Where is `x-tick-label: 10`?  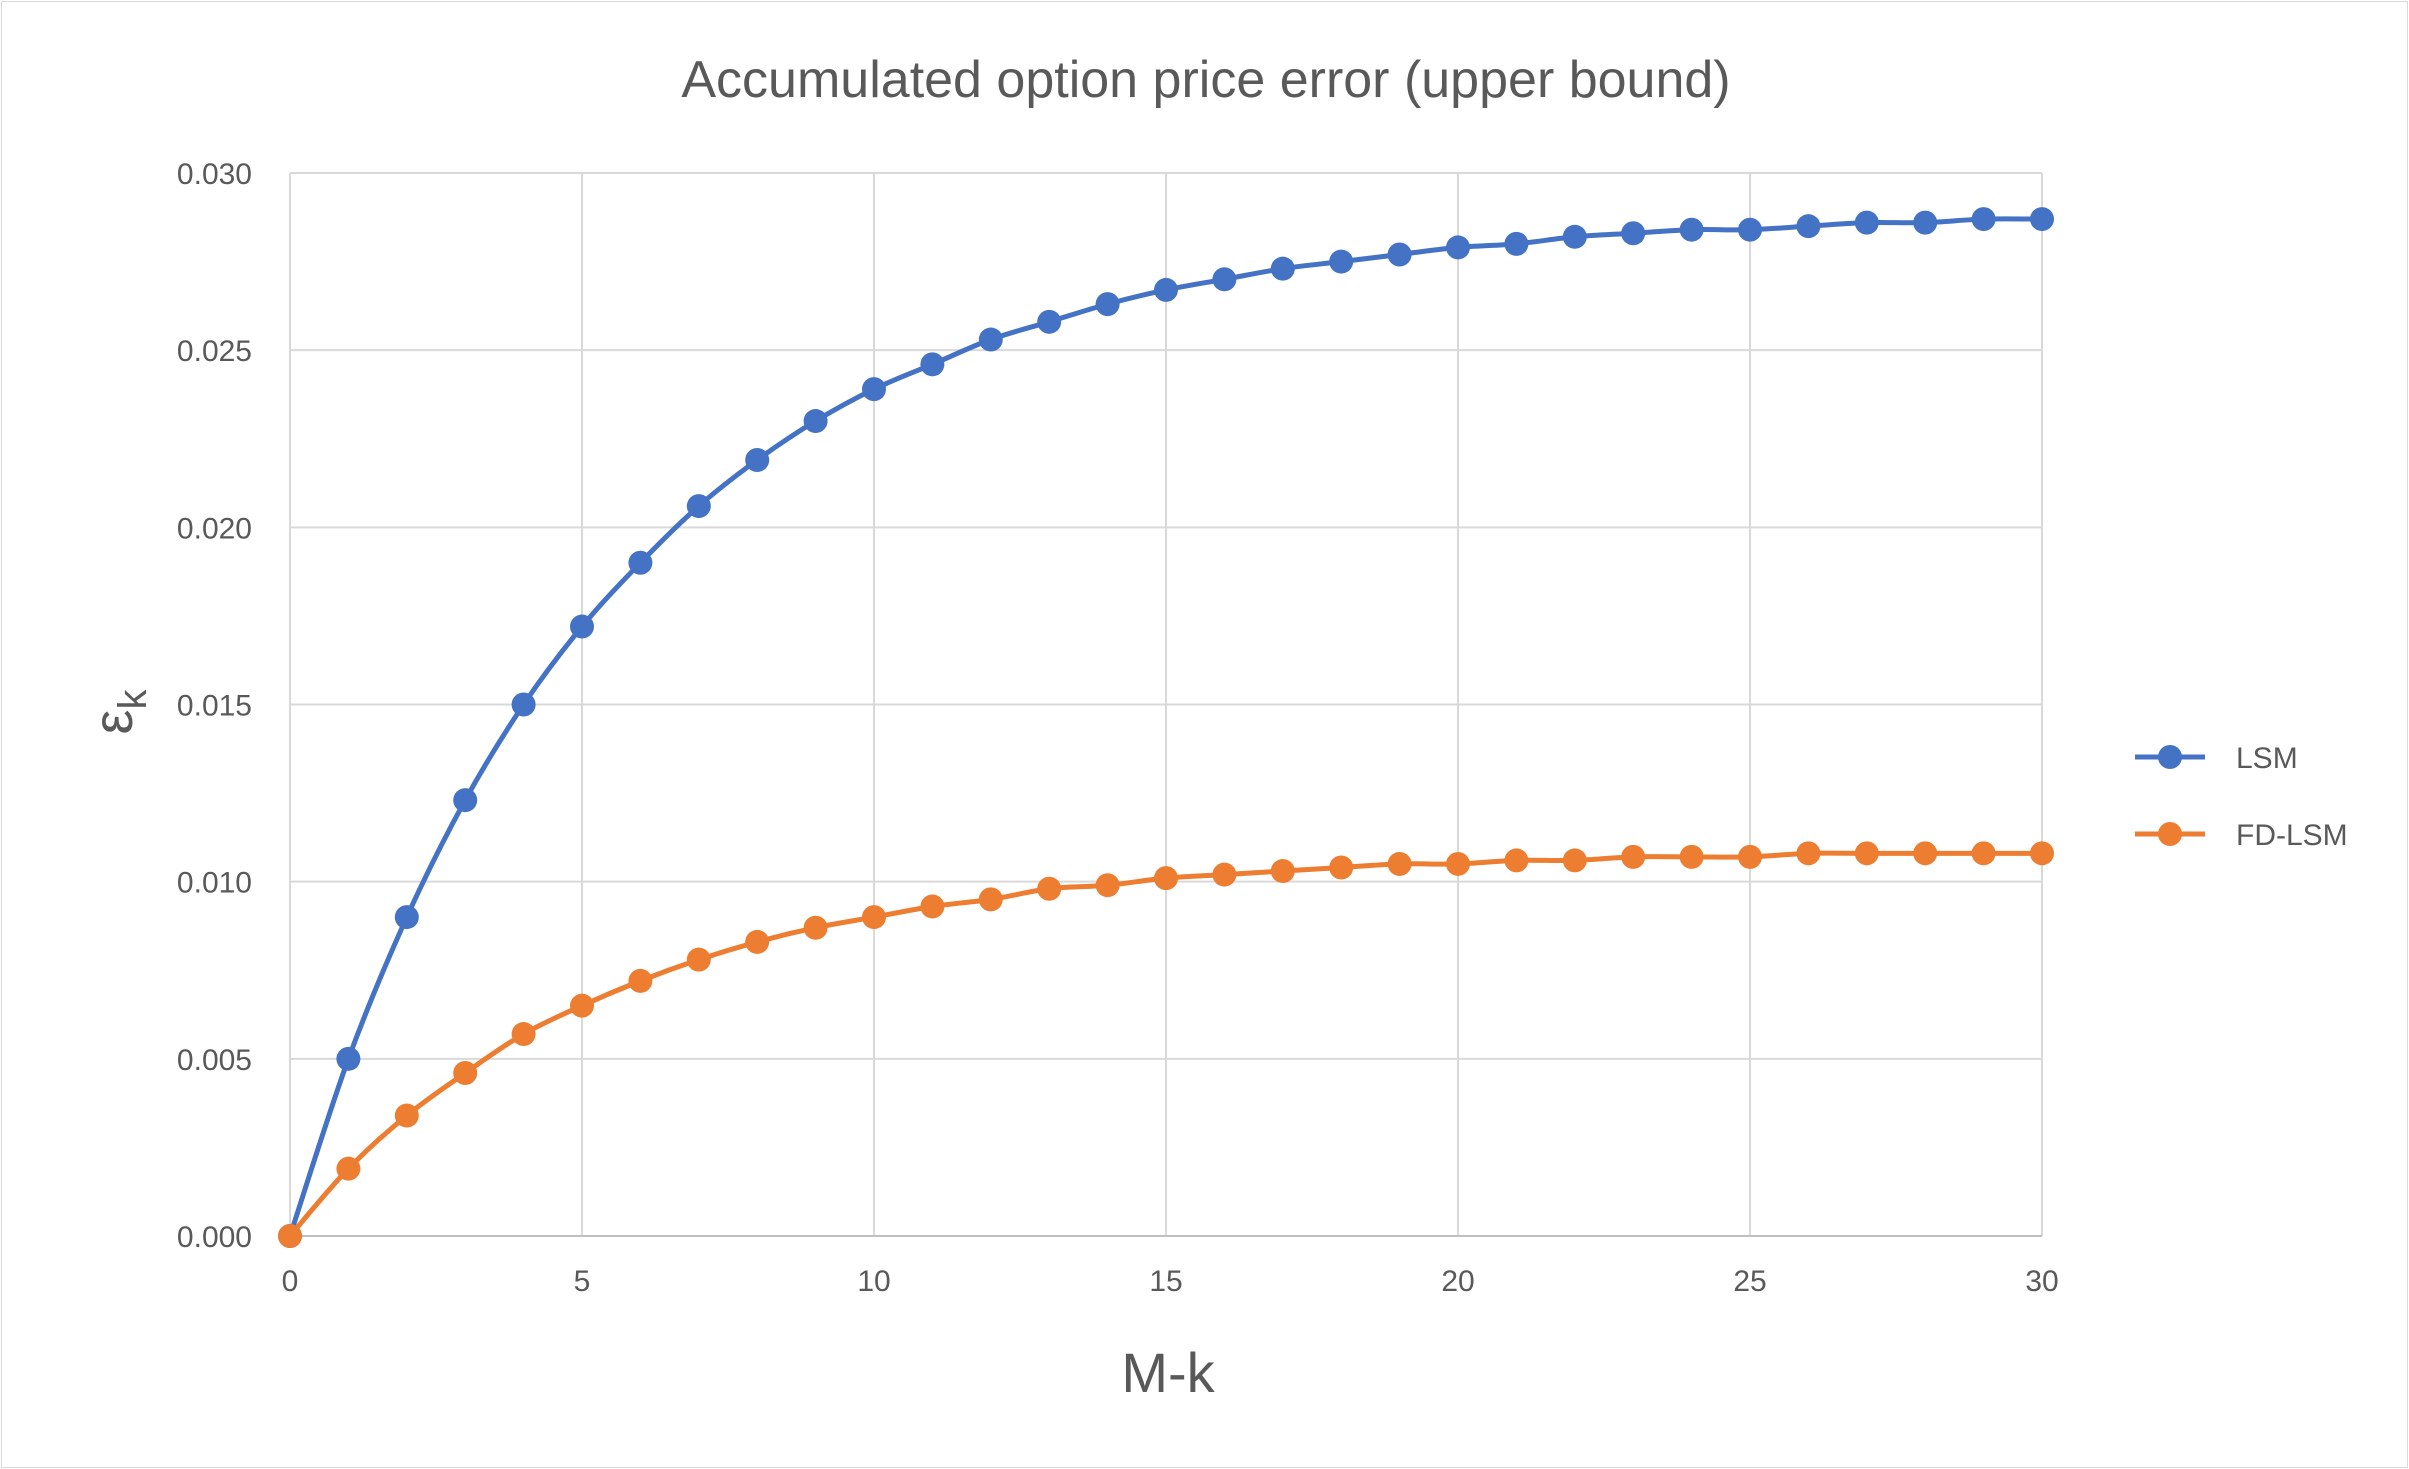
x-tick-label: 10 is located at coordinates (873, 1281).